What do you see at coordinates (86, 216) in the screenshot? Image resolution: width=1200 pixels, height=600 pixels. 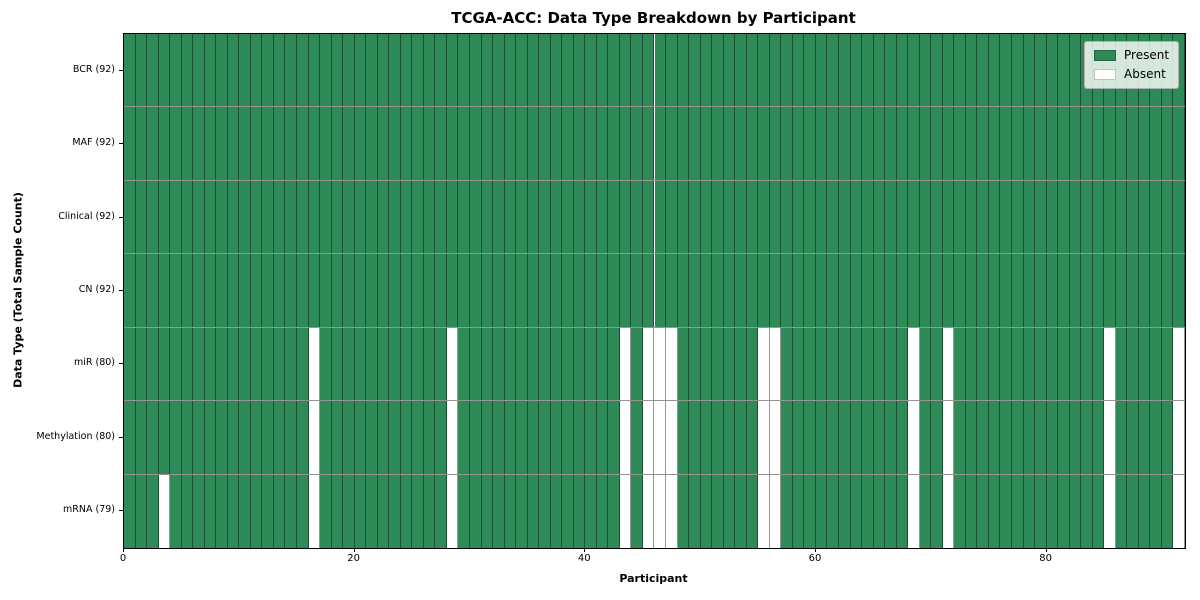 I see `y-tick-label-clinical: Clinical (92)` at bounding box center [86, 216].